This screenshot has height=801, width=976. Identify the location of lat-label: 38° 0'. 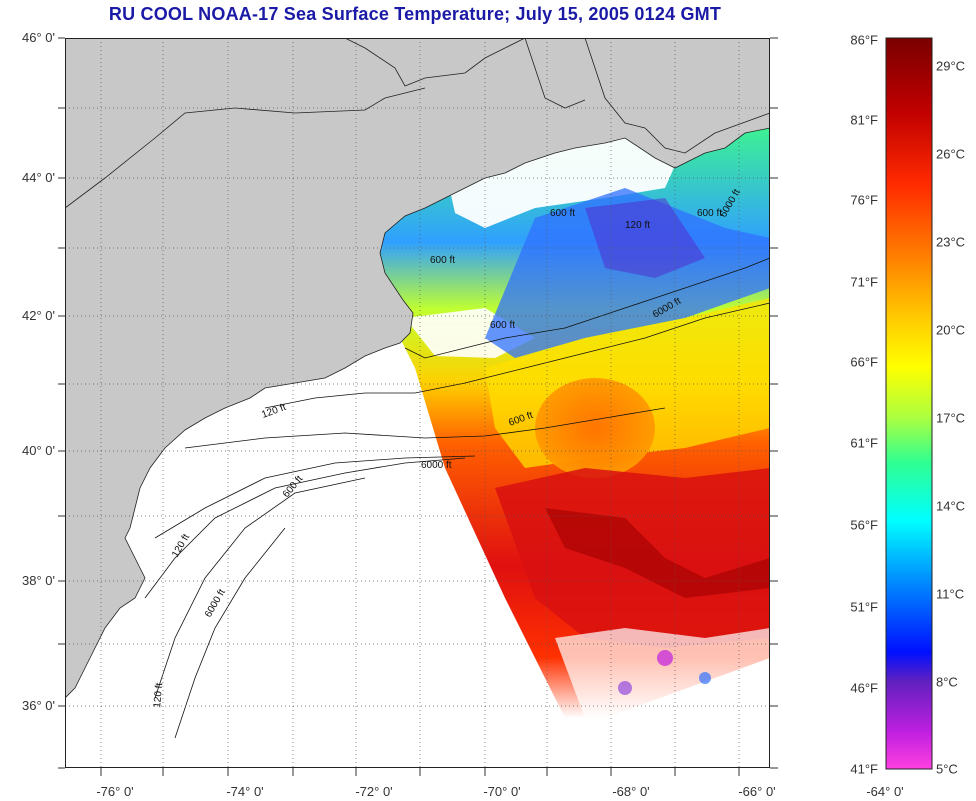
(38, 580).